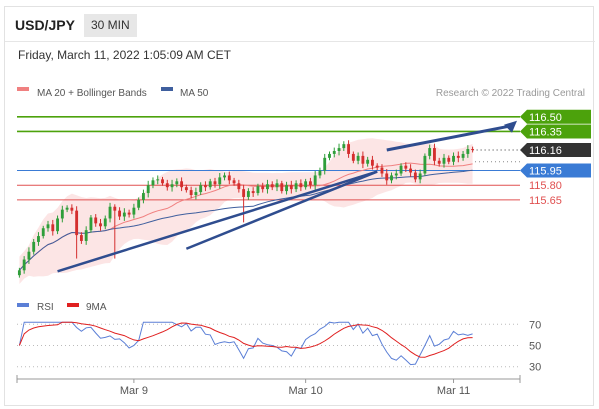  I want to click on trendline, so click(217, 221).